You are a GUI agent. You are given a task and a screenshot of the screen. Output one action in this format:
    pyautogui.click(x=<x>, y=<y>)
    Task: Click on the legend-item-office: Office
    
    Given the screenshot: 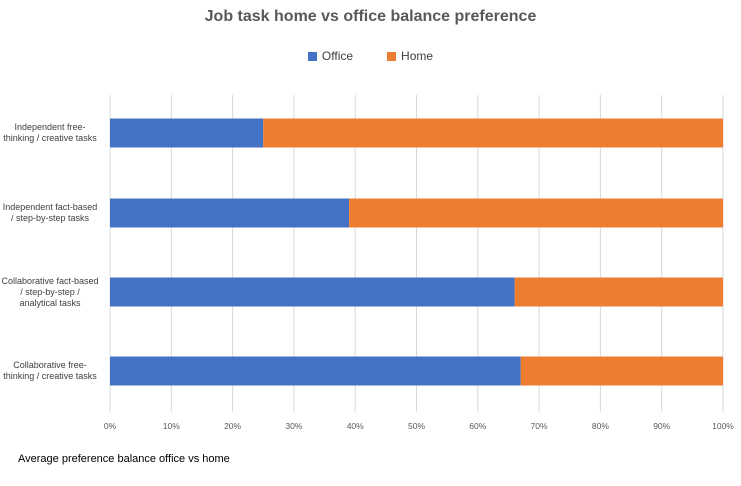 What is the action you would take?
    pyautogui.click(x=330, y=56)
    